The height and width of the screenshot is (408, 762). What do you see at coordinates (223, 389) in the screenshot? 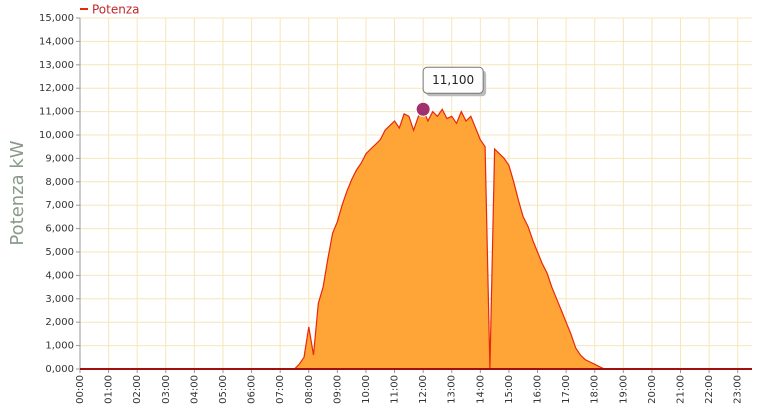
I see `x-tick-label: 05:00` at bounding box center [223, 389].